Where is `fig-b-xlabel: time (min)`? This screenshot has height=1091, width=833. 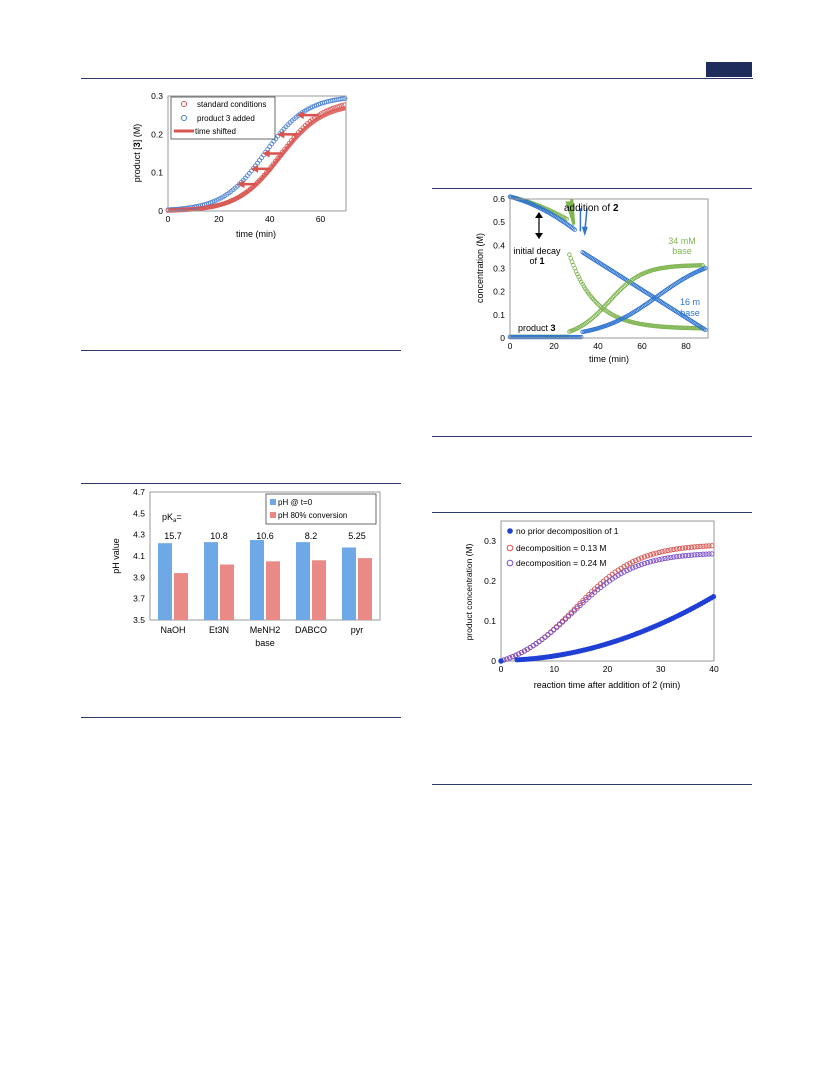 fig-b-xlabel: time (min) is located at coordinates (609, 359).